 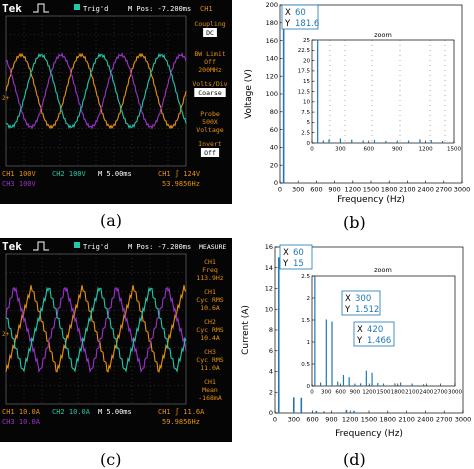 I want to click on menu-item-value: Off, so click(x=210, y=153).